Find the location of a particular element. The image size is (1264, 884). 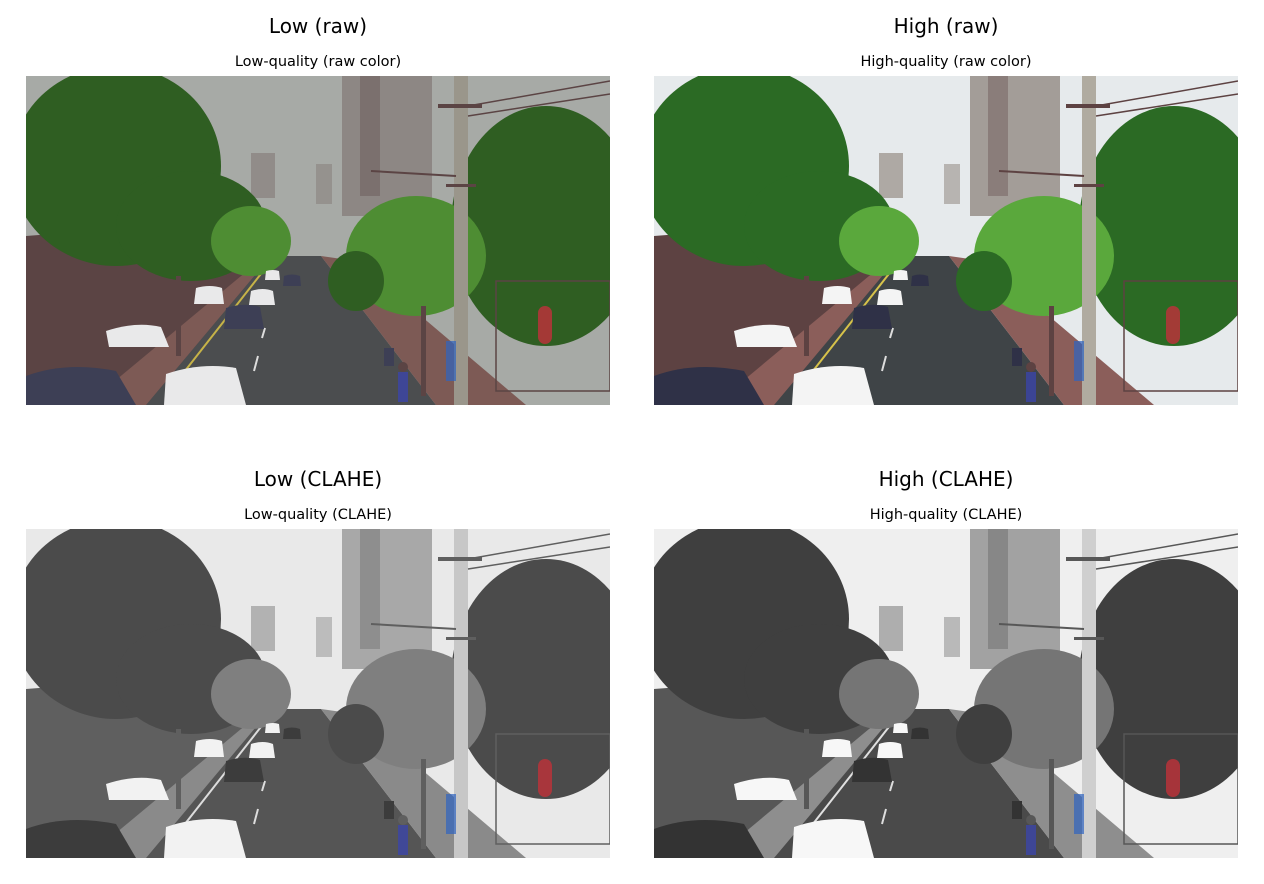

panel-subtitle: High-quality (CLAHE) is located at coordinates (946, 515).